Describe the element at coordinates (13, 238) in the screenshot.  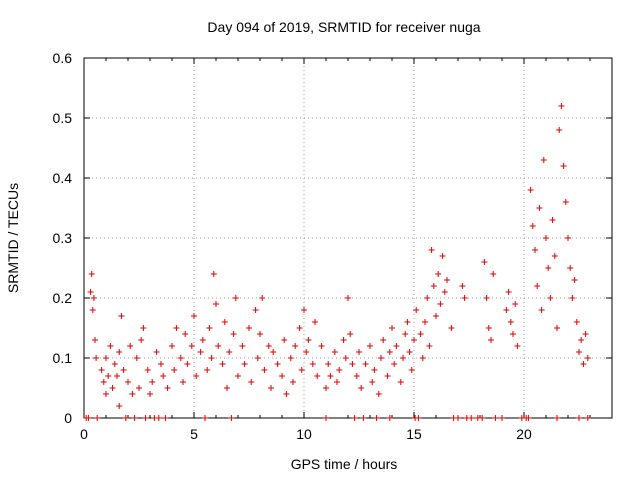
I see `y-axis-label: SRMTID / TECUs` at that location.